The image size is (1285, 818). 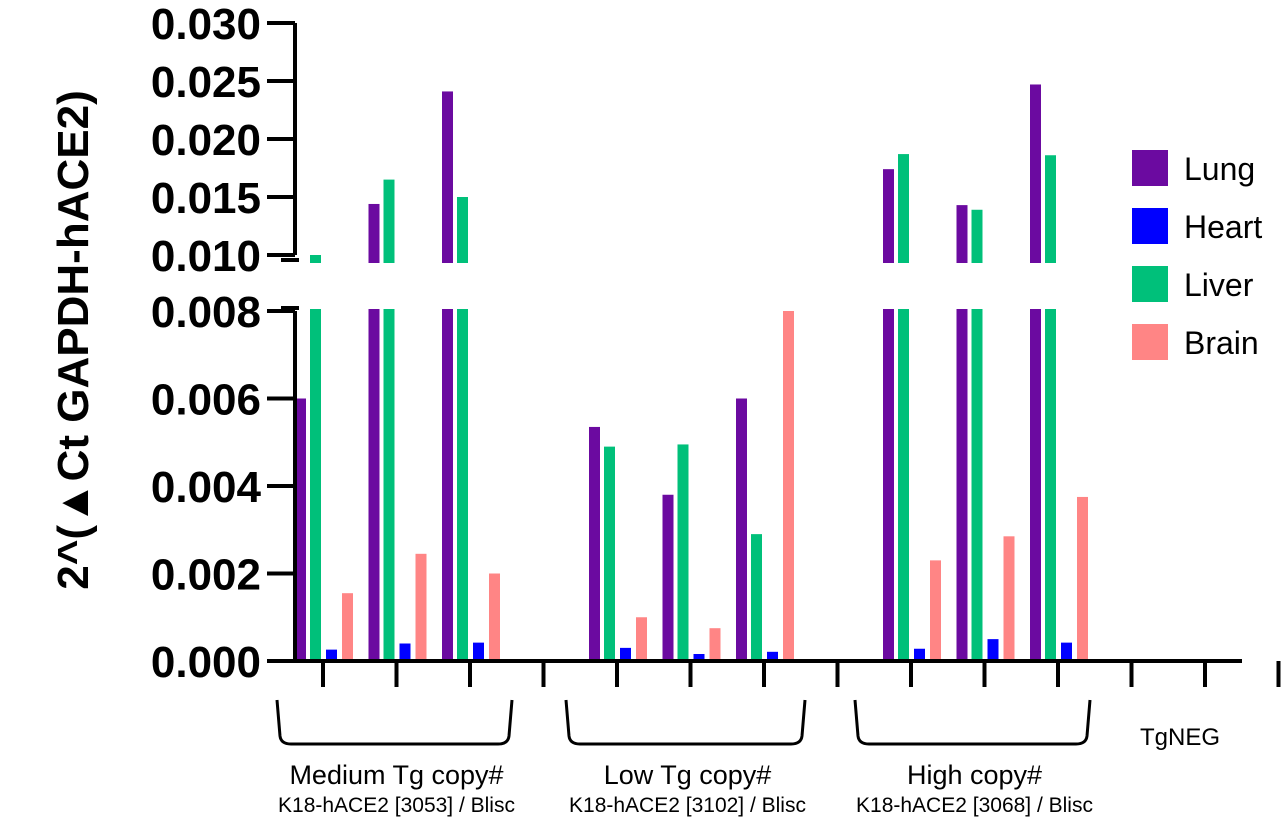 What do you see at coordinates (1009, 598) in the screenshot?
I see `bar-brain-g2-s1` at bounding box center [1009, 598].